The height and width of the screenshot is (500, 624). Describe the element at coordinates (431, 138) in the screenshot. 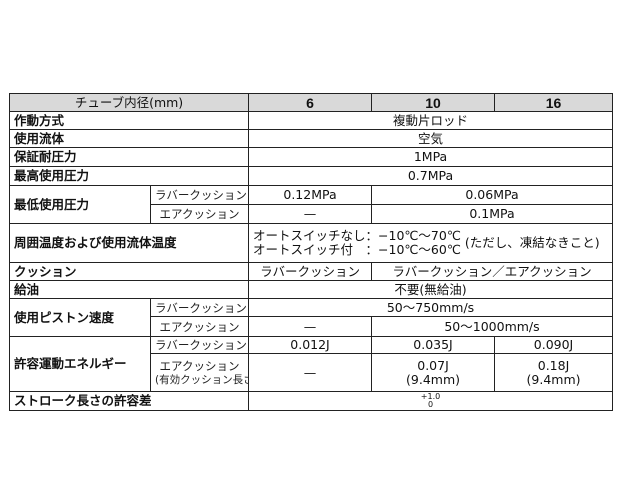

I see `value-fluid: 空気` at that location.